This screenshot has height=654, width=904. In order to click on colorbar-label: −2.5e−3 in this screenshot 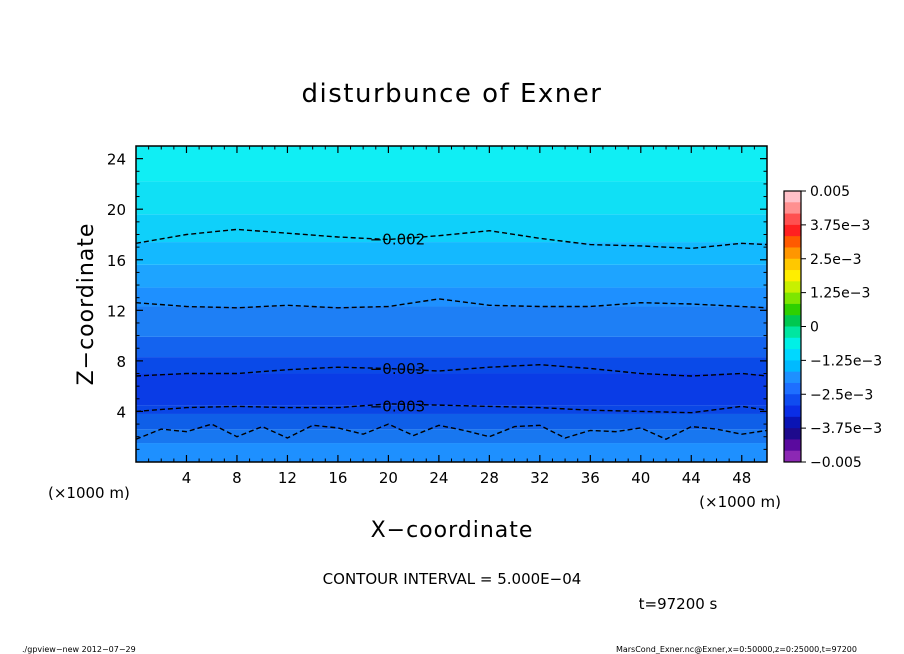, I will do `click(841, 395)`.